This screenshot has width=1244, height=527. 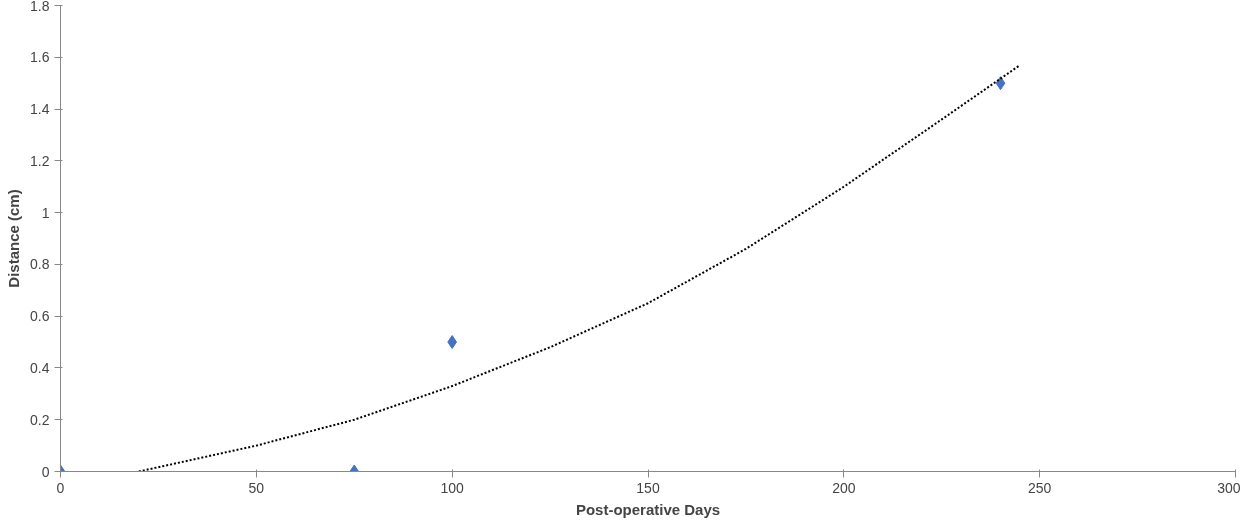 I want to click on y-tick-label: 1.4, so click(x=40, y=109).